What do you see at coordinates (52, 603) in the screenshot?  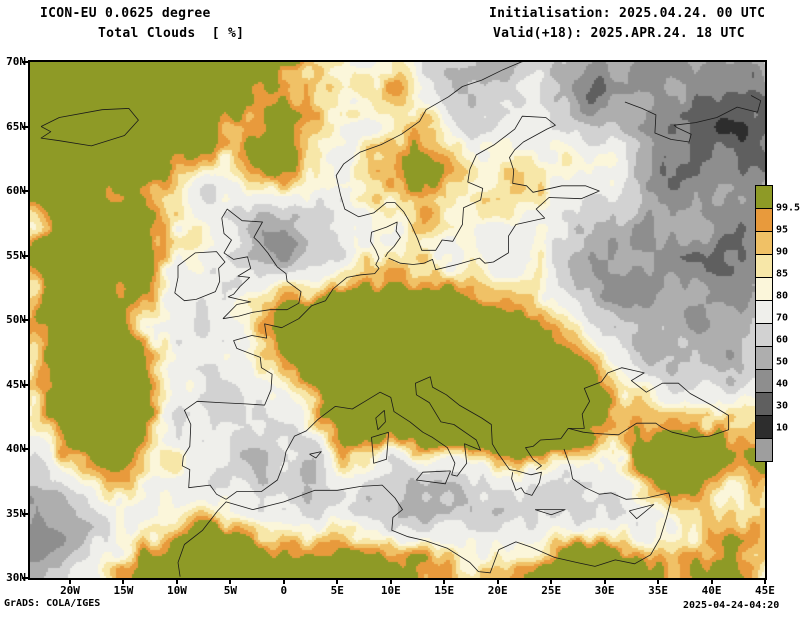 I see `grads-credit: GrADS: COLA/IGES` at bounding box center [52, 603].